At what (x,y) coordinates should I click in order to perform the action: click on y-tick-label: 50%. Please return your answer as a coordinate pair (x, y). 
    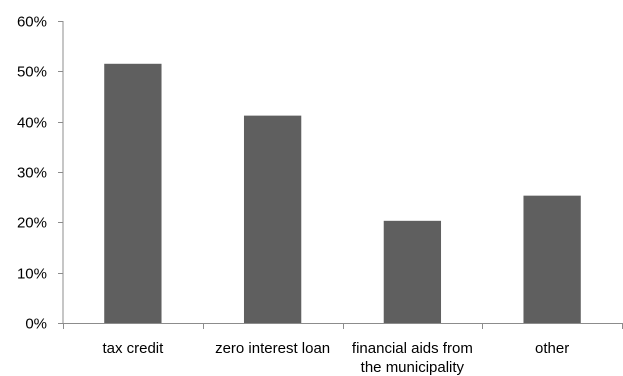
    Looking at the image, I should click on (32, 72).